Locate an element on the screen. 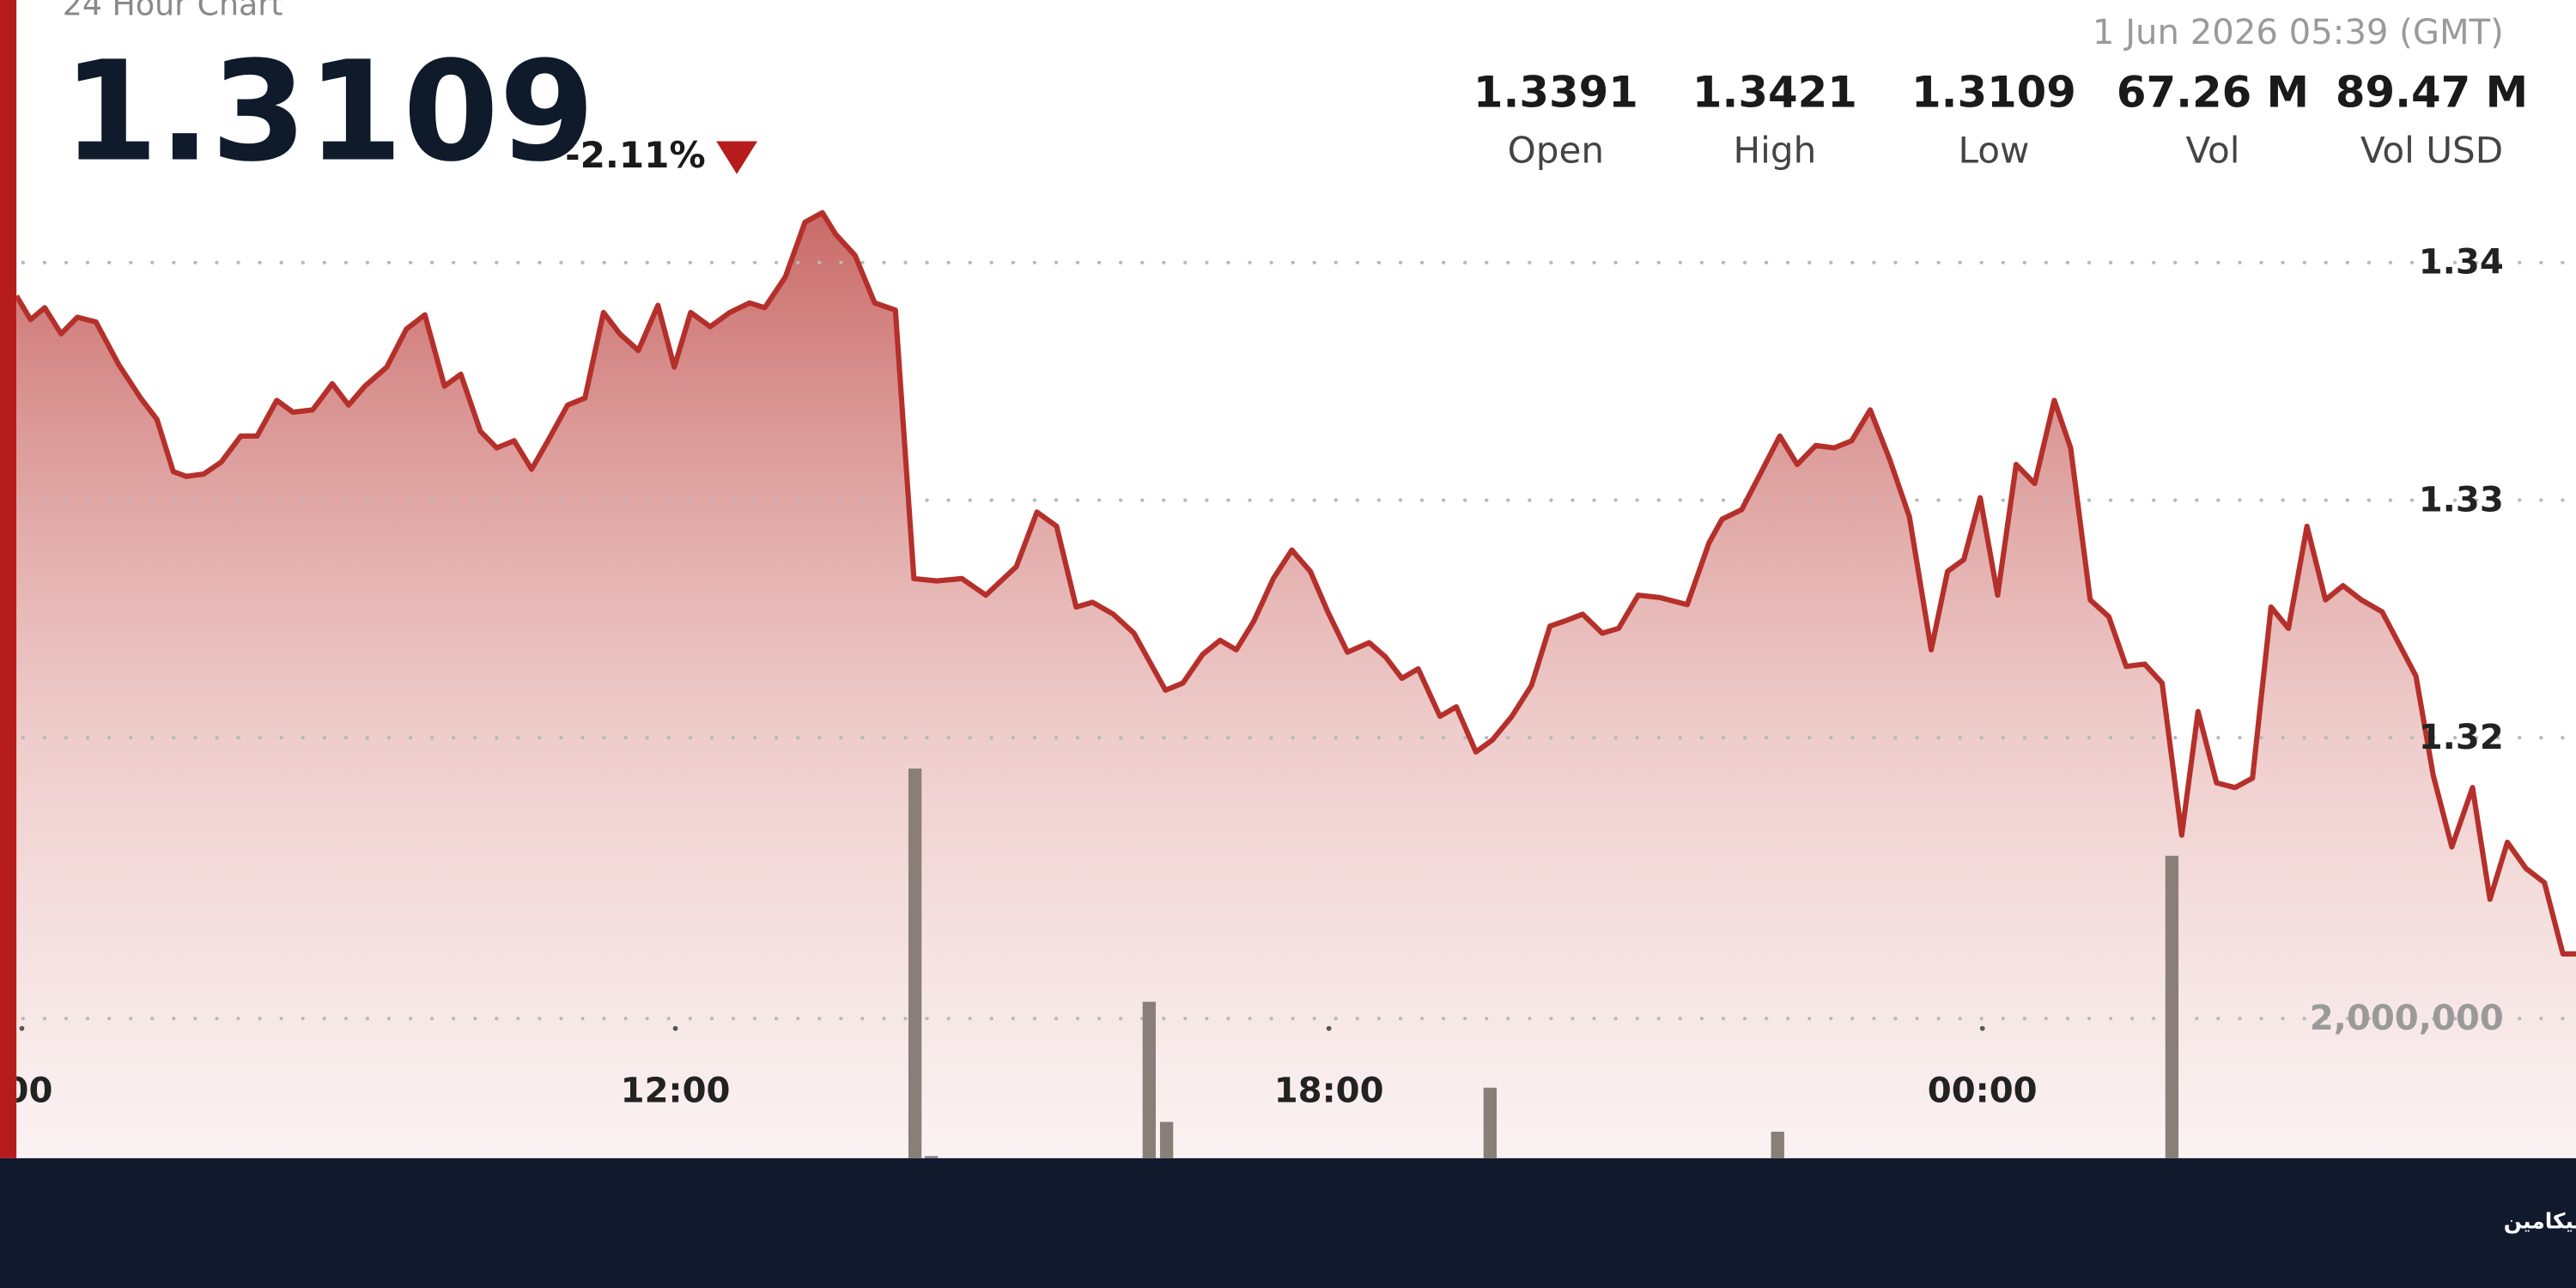  y2-tick-label: 2,000,000 is located at coordinates (2407, 1018).